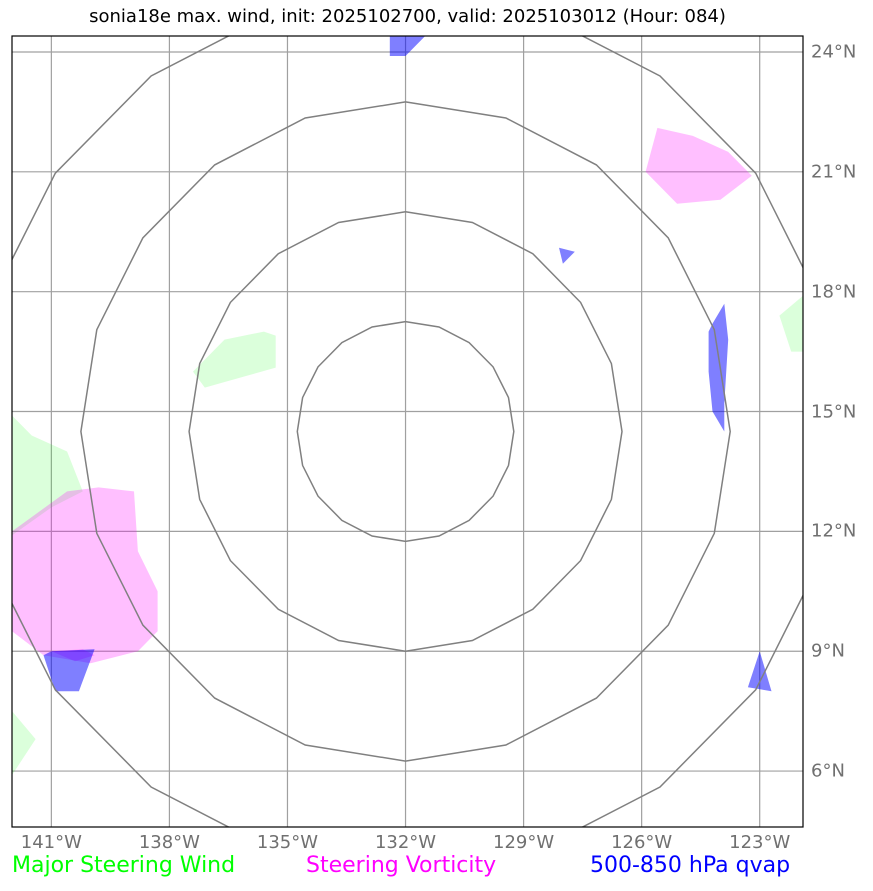  Describe the element at coordinates (828, 651) in the screenshot. I see `lat-label-9n: 9°N` at that location.